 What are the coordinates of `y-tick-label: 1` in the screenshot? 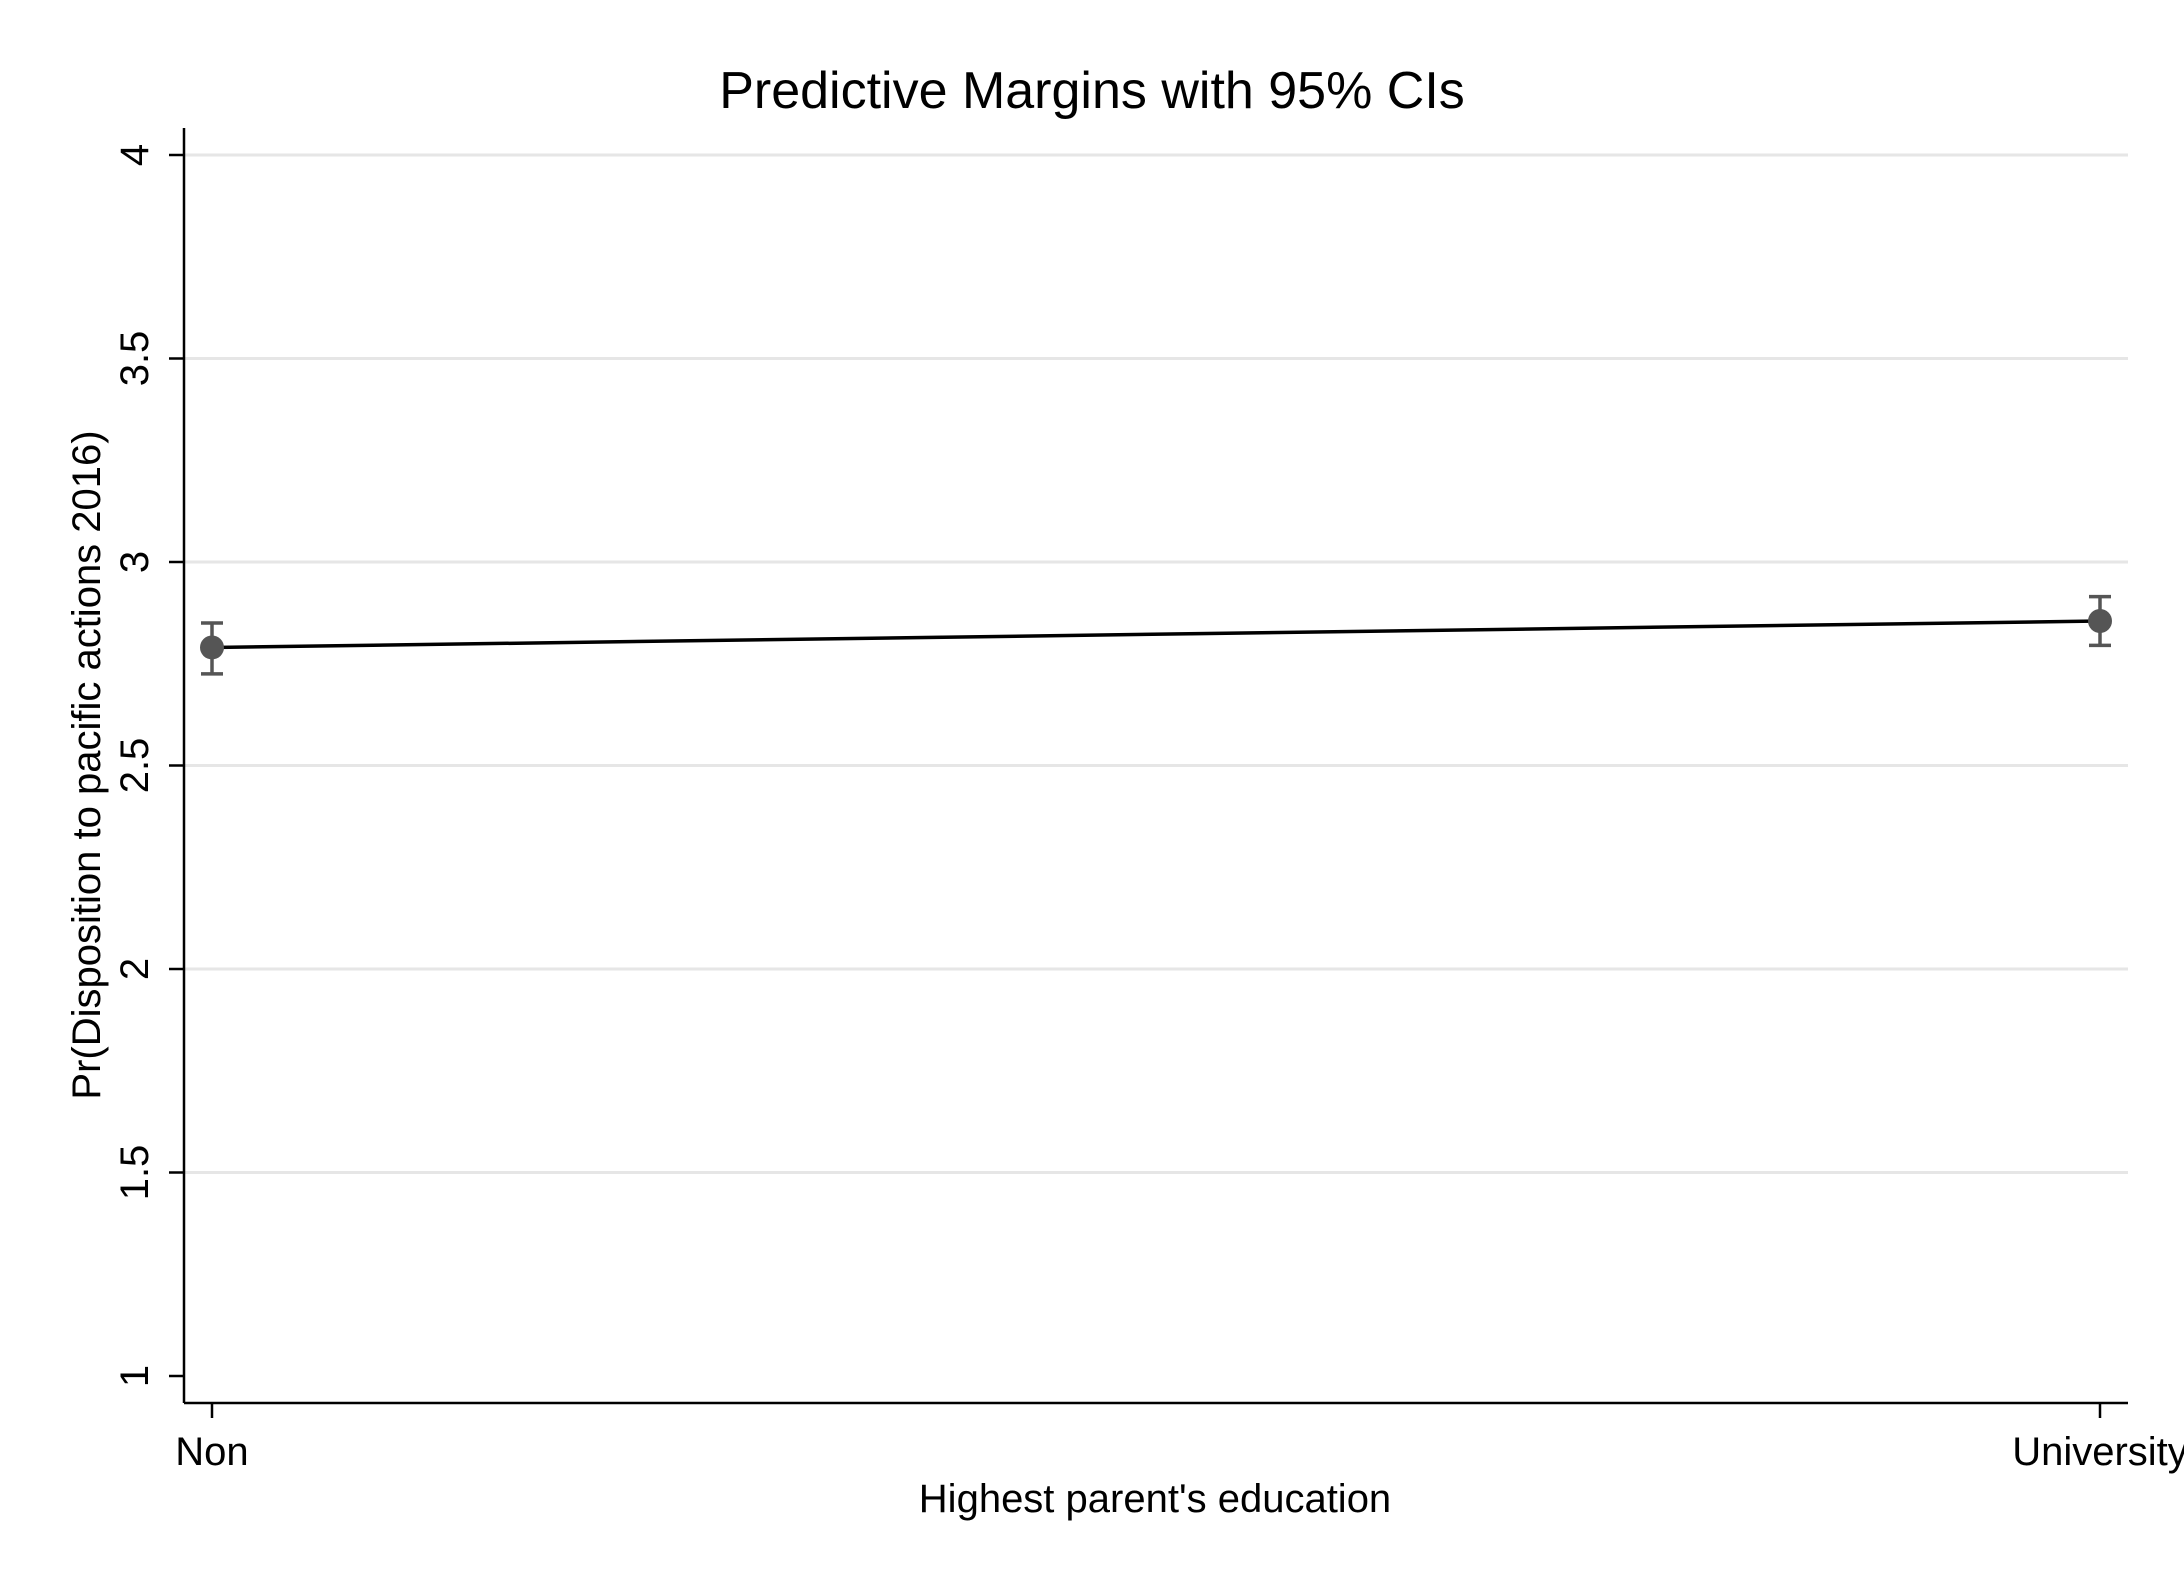 It's located at (135, 1376).